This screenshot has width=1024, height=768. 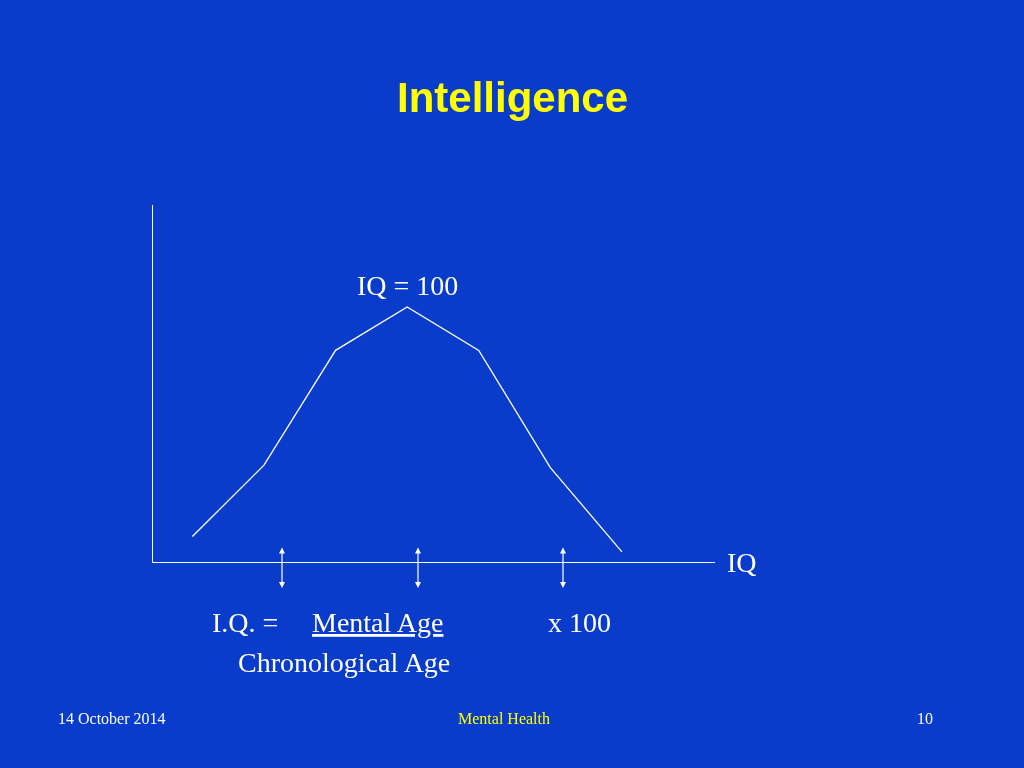 What do you see at coordinates (408, 285) in the screenshot?
I see `annotation: IQ = 100` at bounding box center [408, 285].